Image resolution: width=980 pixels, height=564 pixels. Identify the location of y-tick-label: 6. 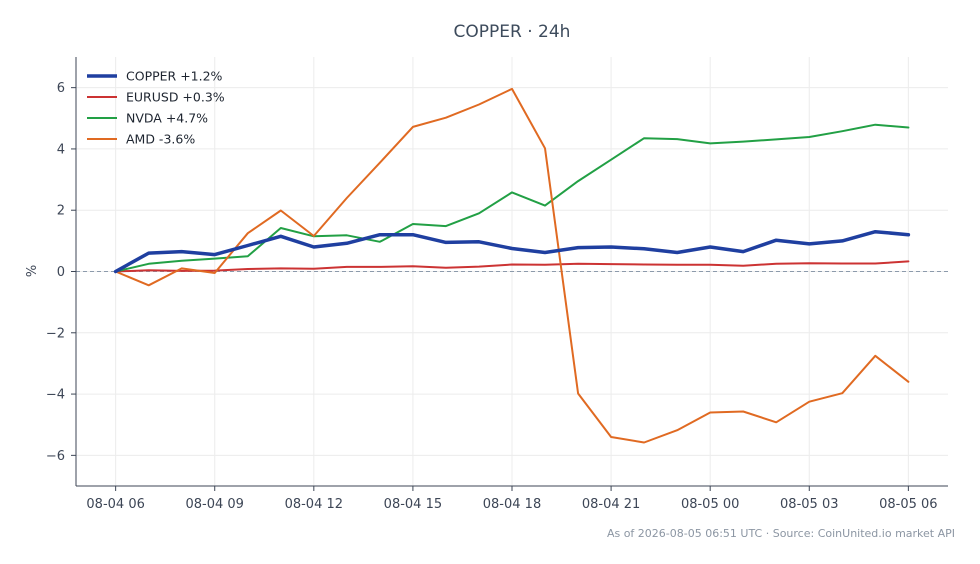
(61, 88).